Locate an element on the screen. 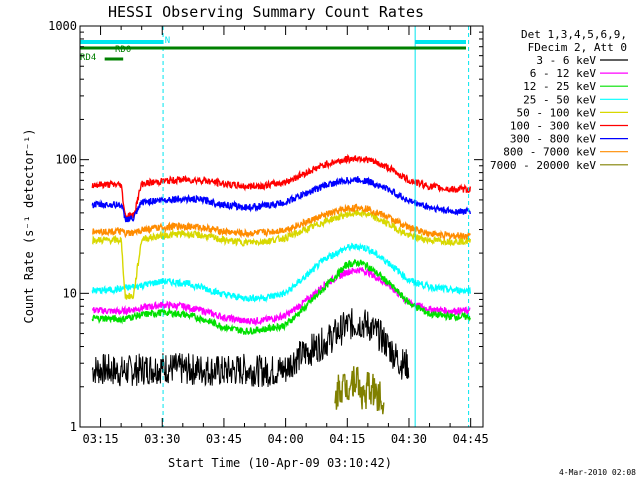 Image resolution: width=640 pixels, height=480 pixels. x-tick-label: 03:45 is located at coordinates (224, 439).